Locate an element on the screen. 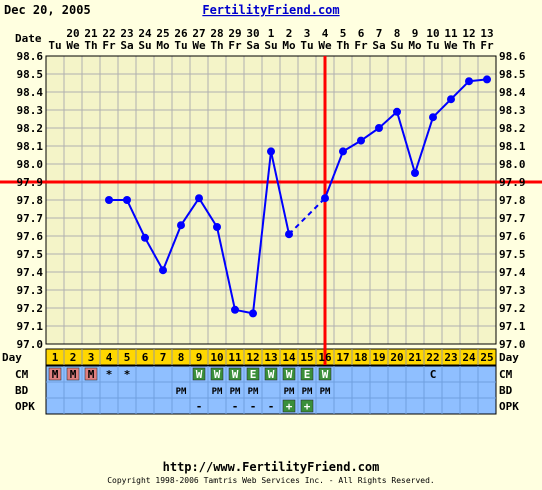 The height and width of the screenshot is (490, 542). y-tick-label-left: 97.2 is located at coordinates (30, 308).